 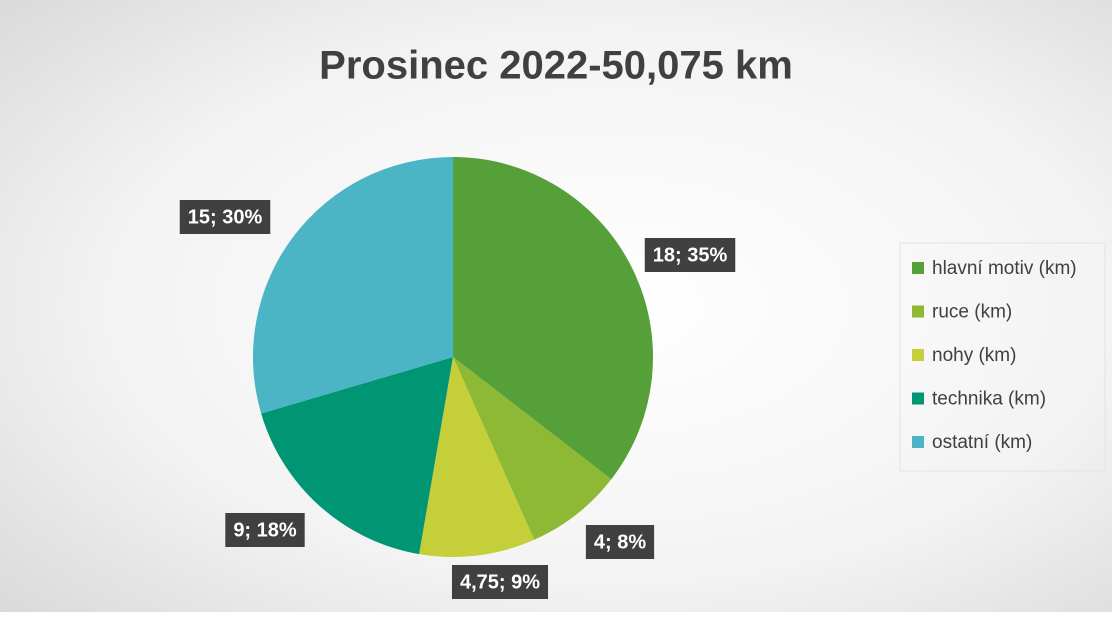 I want to click on data-label: 9; 18%, so click(x=265, y=530).